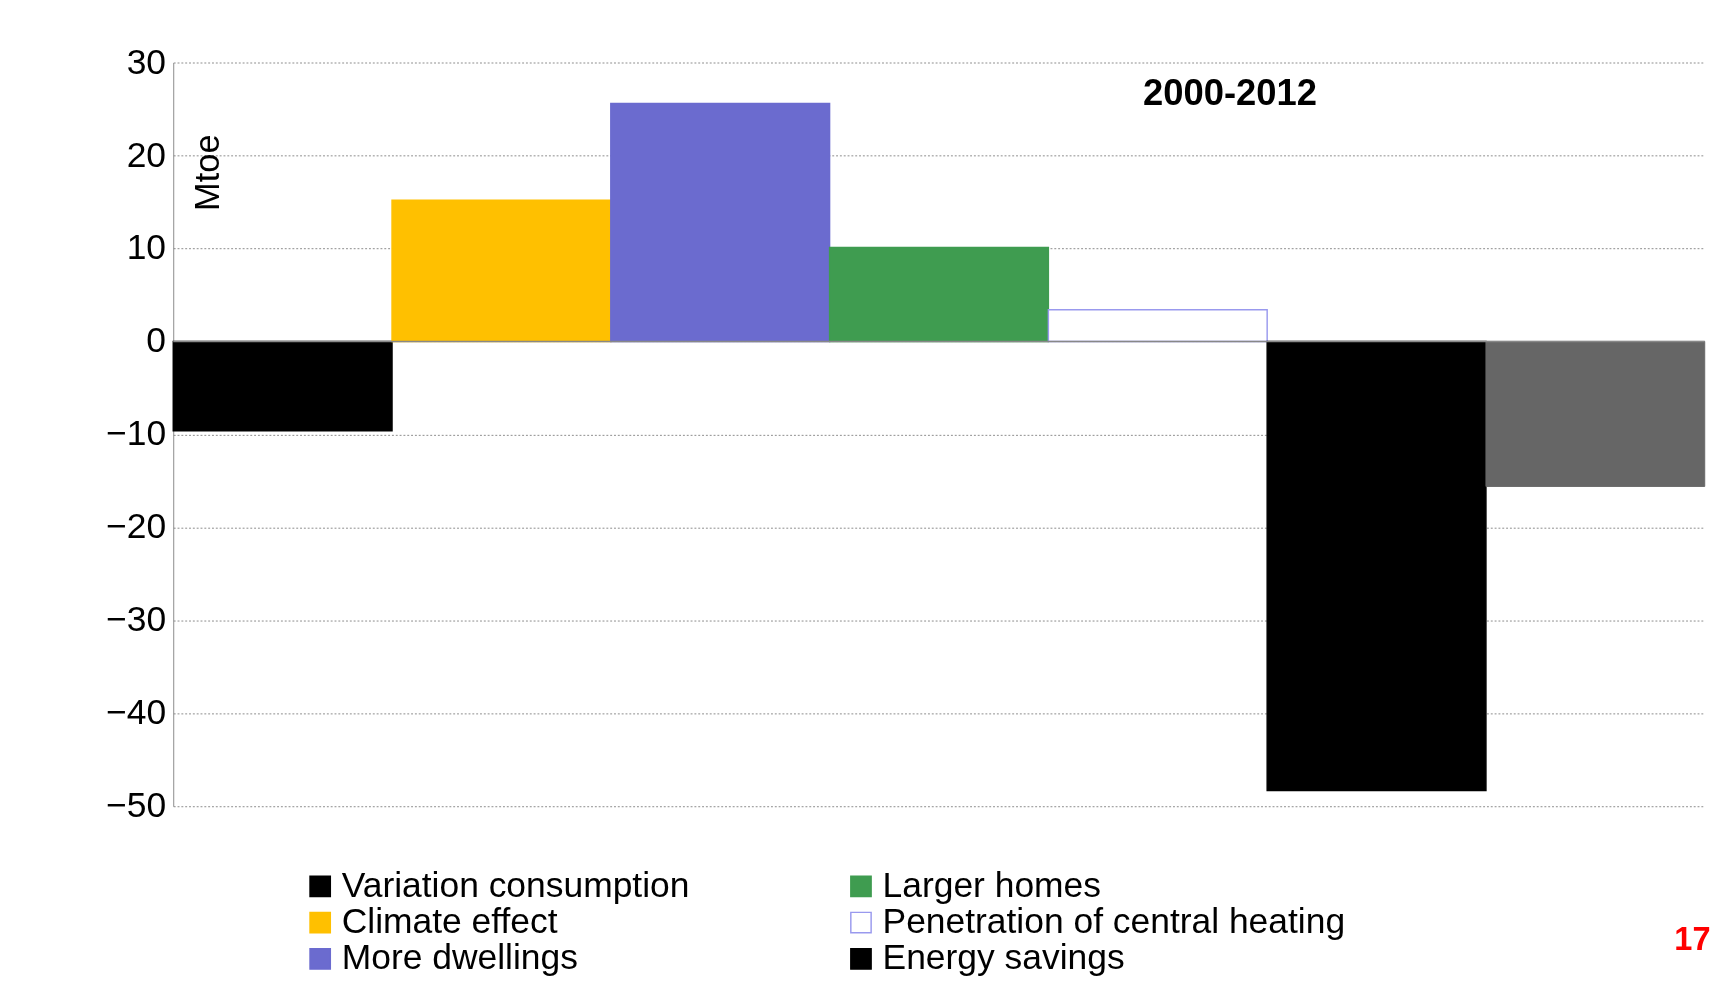  What do you see at coordinates (146, 247) in the screenshot?
I see `y-tick-label: 10` at bounding box center [146, 247].